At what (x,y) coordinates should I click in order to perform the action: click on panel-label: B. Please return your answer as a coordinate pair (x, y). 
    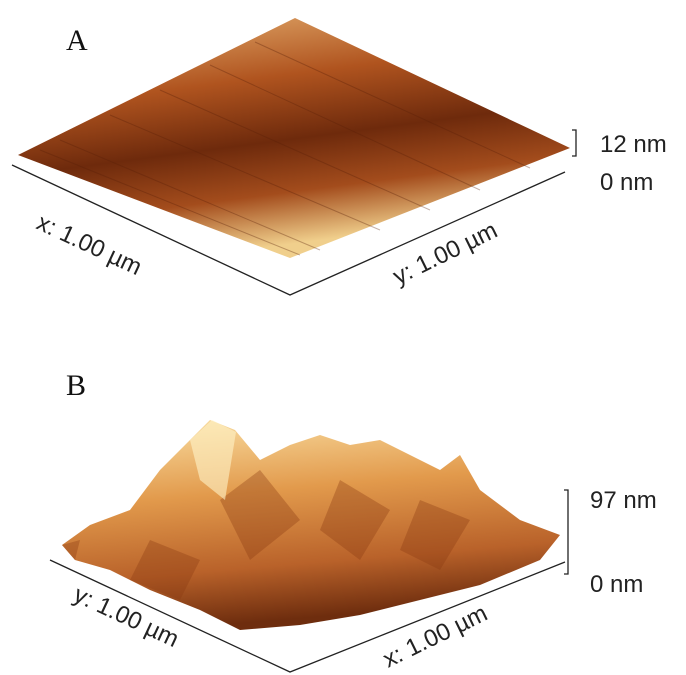
    Looking at the image, I should click on (76, 385).